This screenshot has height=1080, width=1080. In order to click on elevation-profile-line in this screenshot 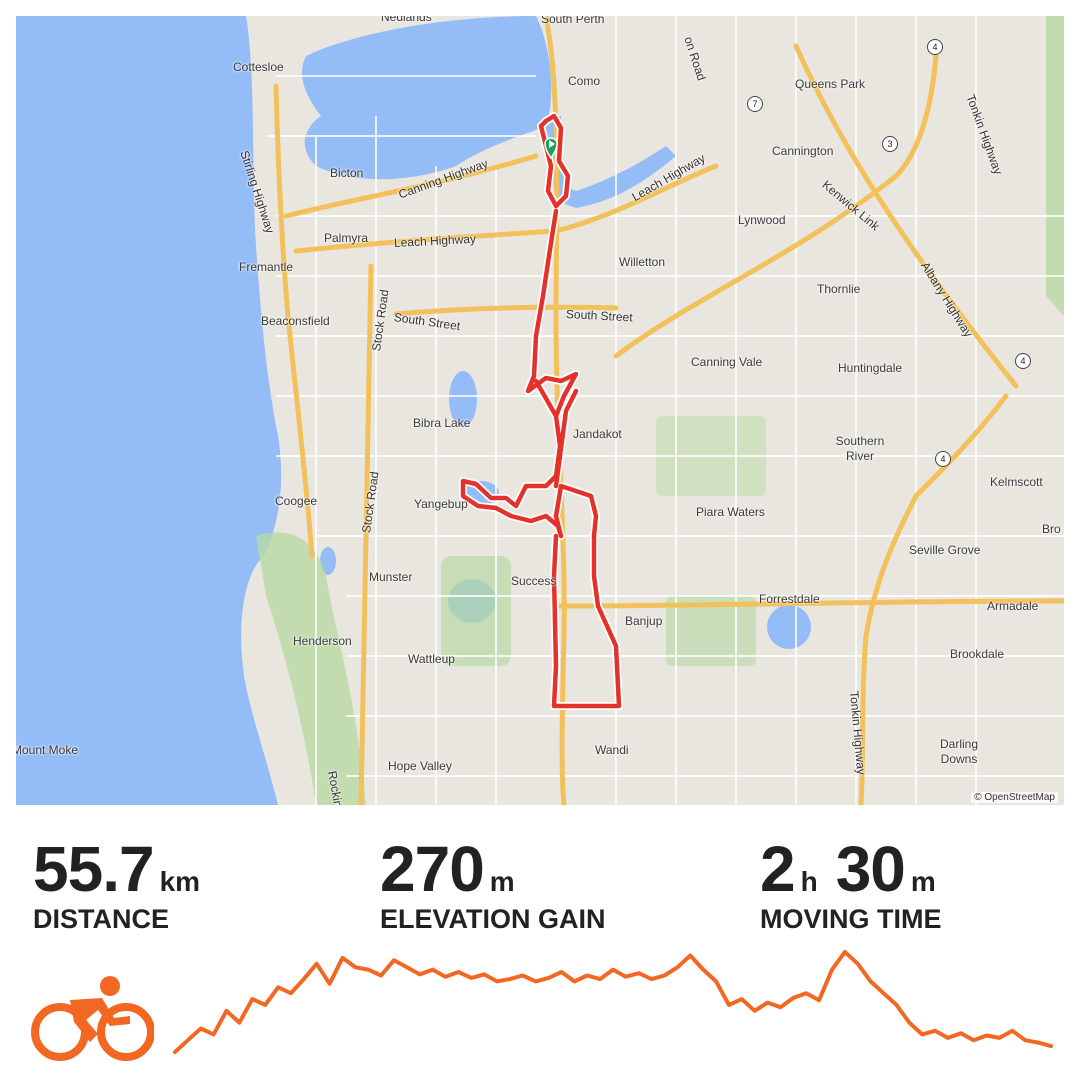, I will do `click(613, 1002)`.